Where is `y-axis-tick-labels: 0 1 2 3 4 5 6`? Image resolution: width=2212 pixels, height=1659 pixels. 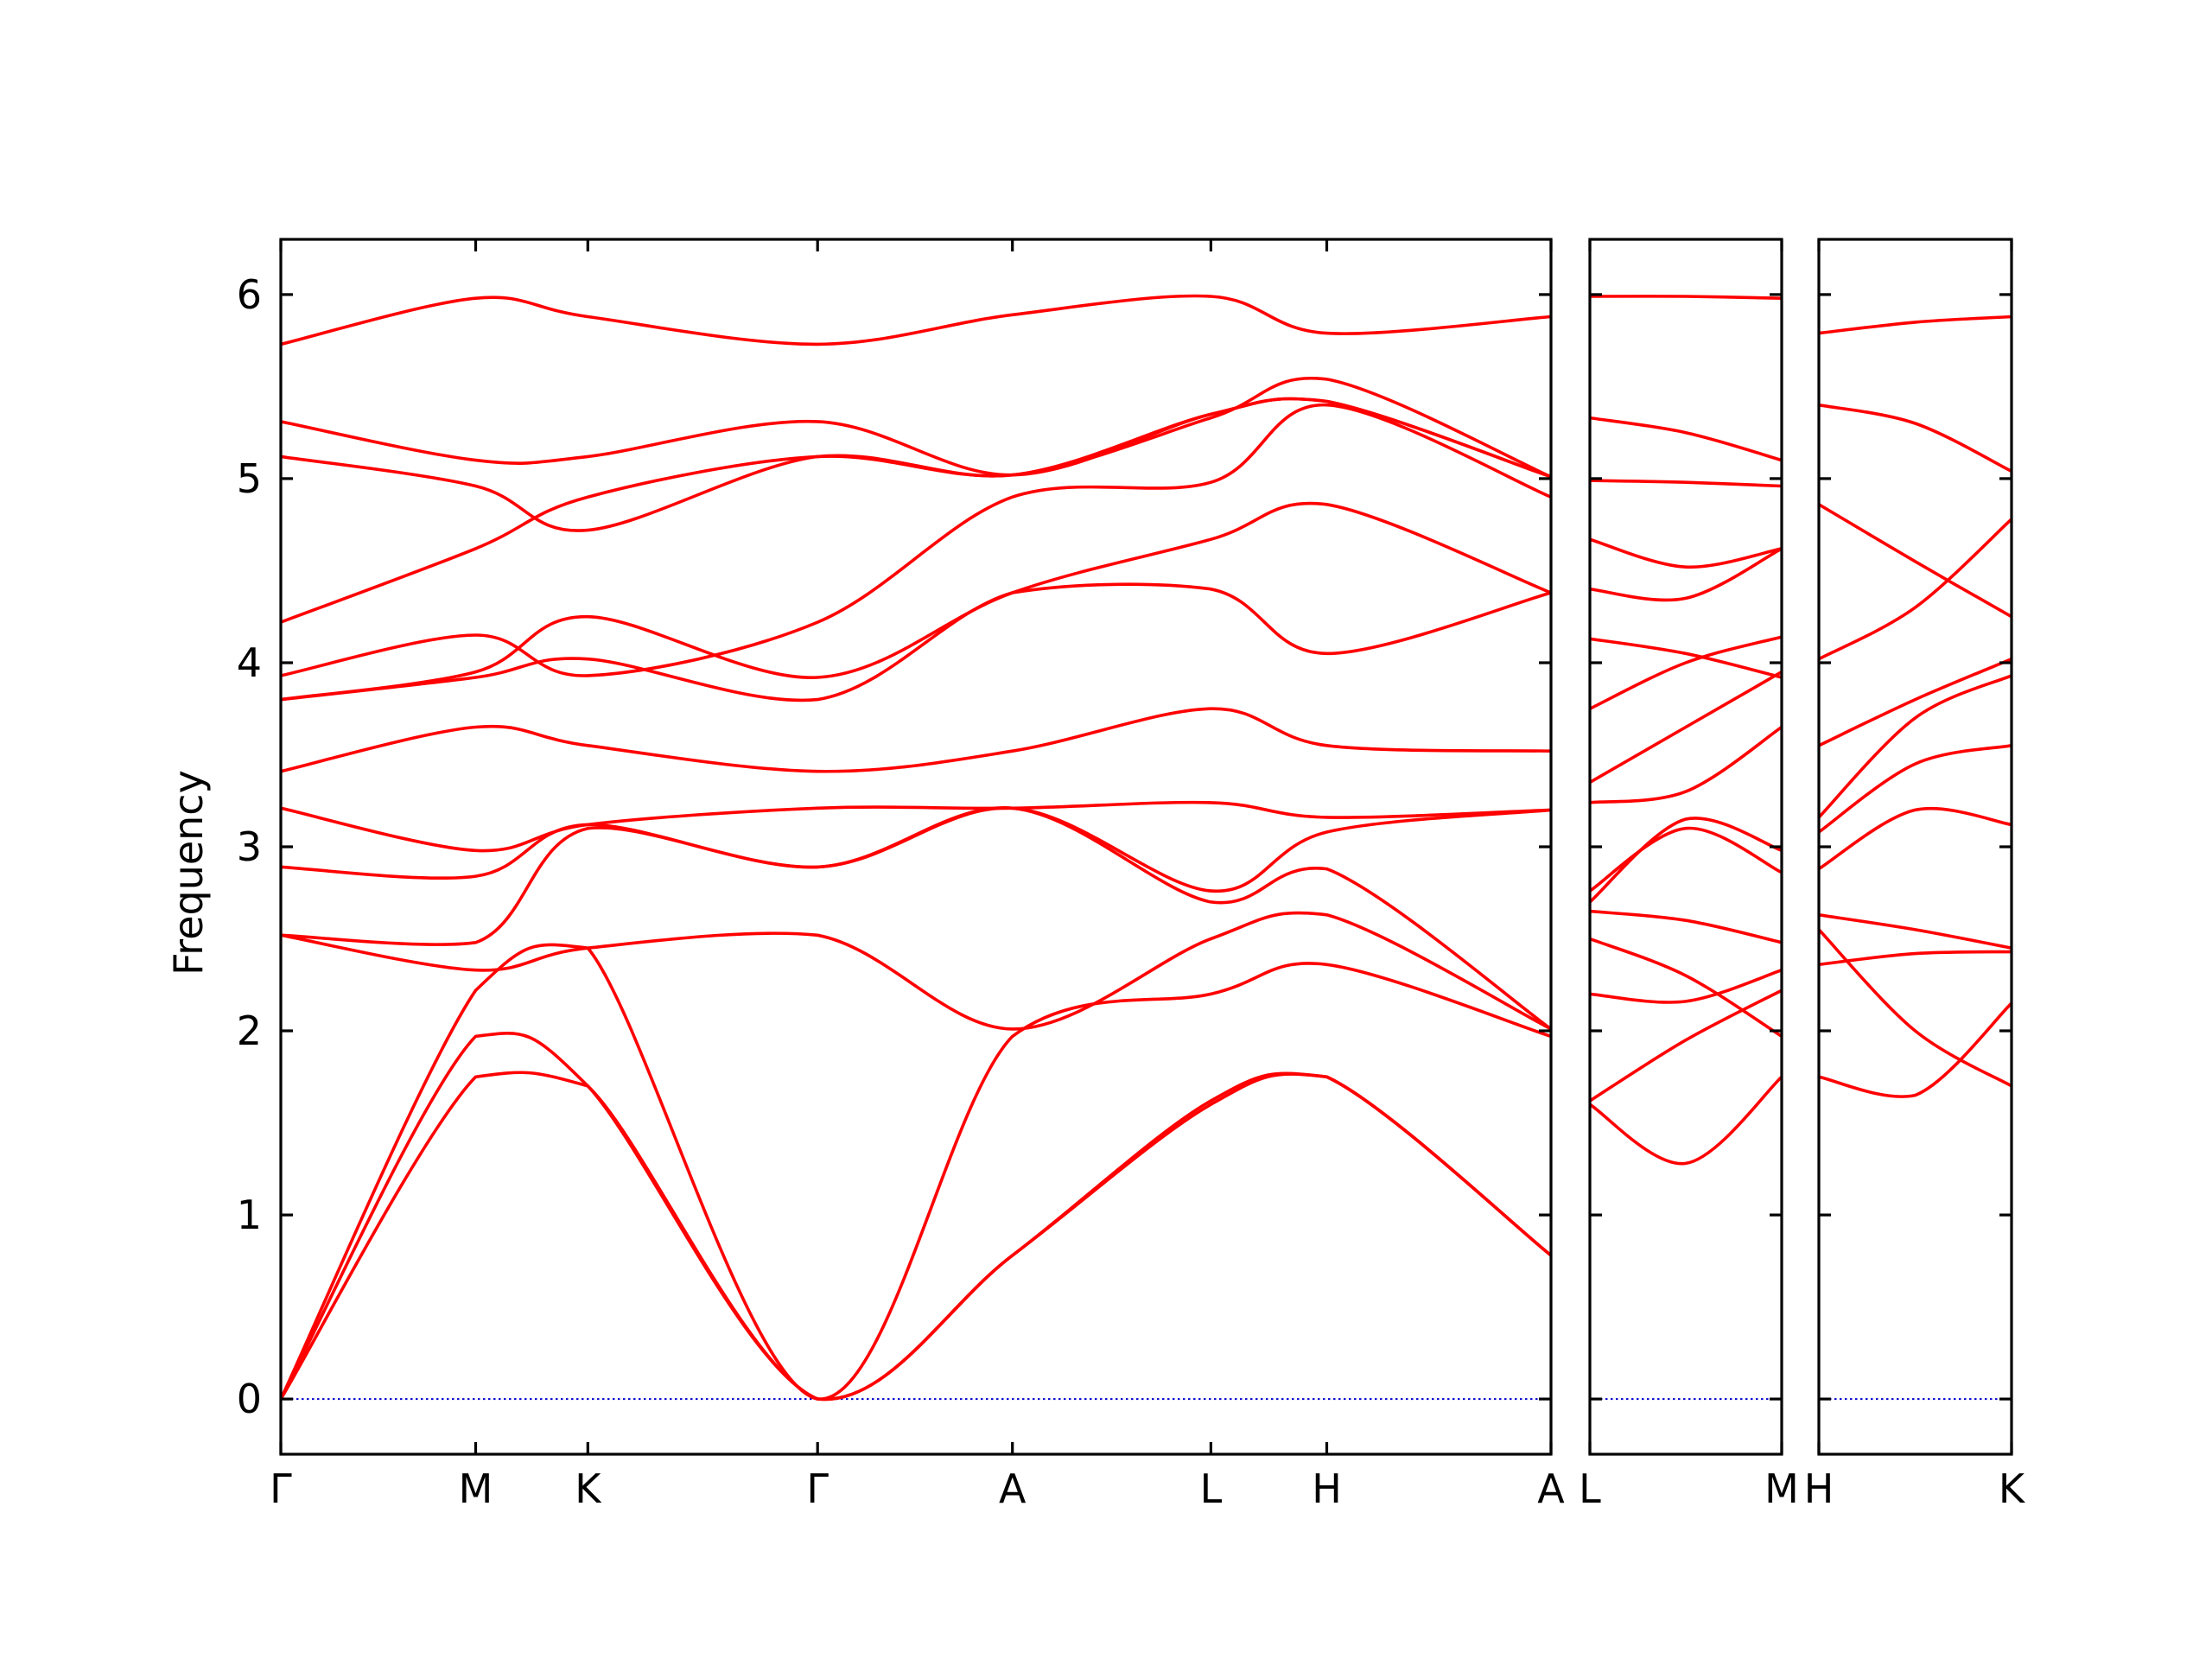
y-axis-tick-labels: 0 1 2 3 4 5 6 is located at coordinates (249, 846).